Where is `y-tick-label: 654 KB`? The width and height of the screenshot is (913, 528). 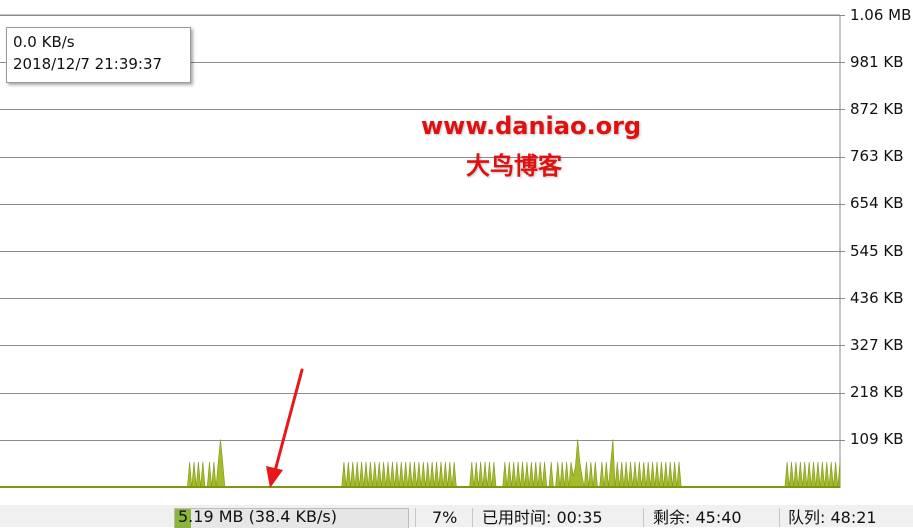 y-tick-label: 654 KB is located at coordinates (877, 203).